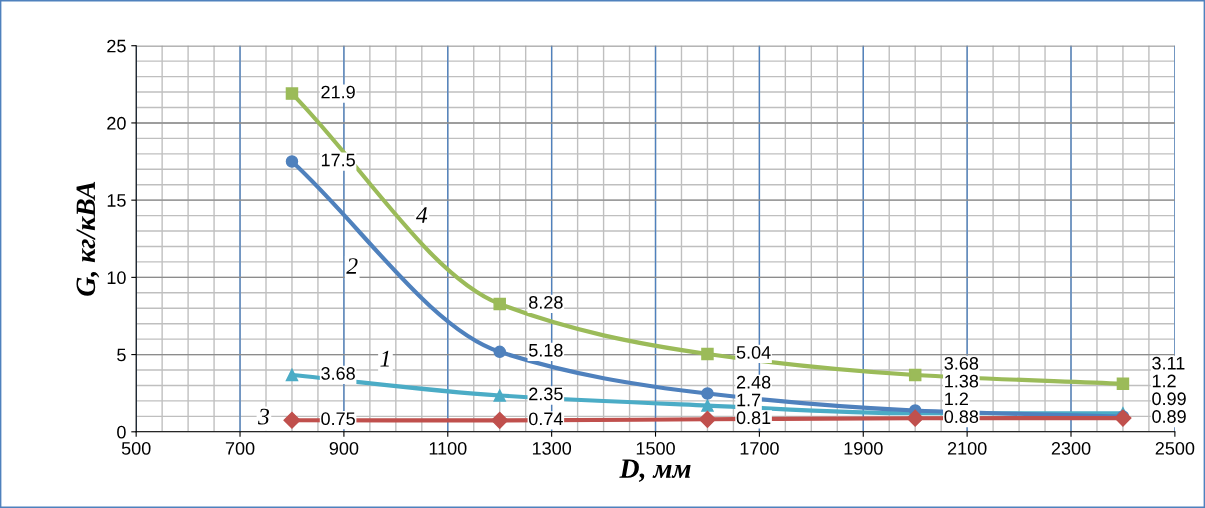  What do you see at coordinates (116, 200) in the screenshot?
I see `y-tick-label: 15` at bounding box center [116, 200].